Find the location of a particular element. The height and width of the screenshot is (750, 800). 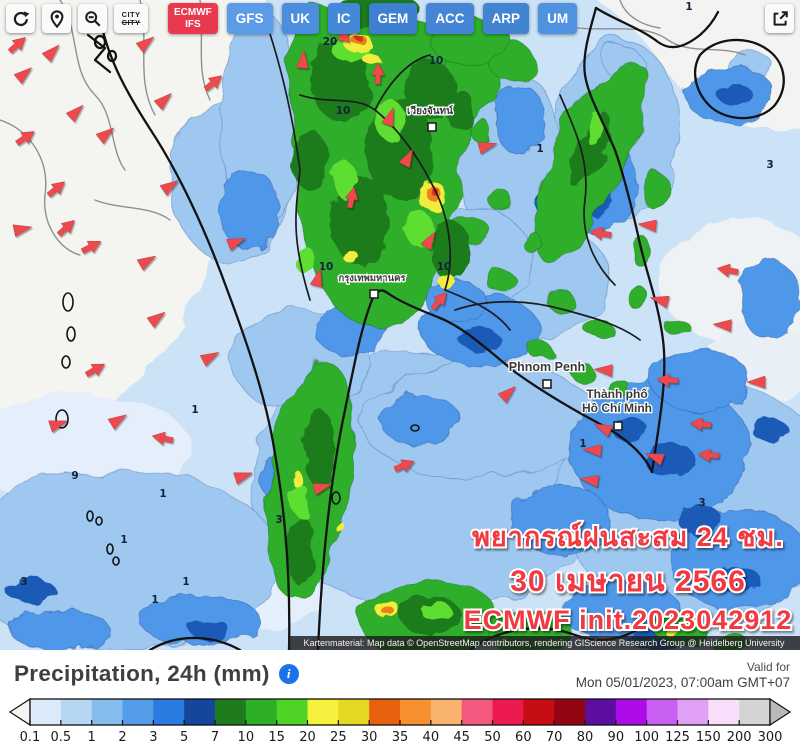

svg-text: 125 is located at coordinates (677, 736).